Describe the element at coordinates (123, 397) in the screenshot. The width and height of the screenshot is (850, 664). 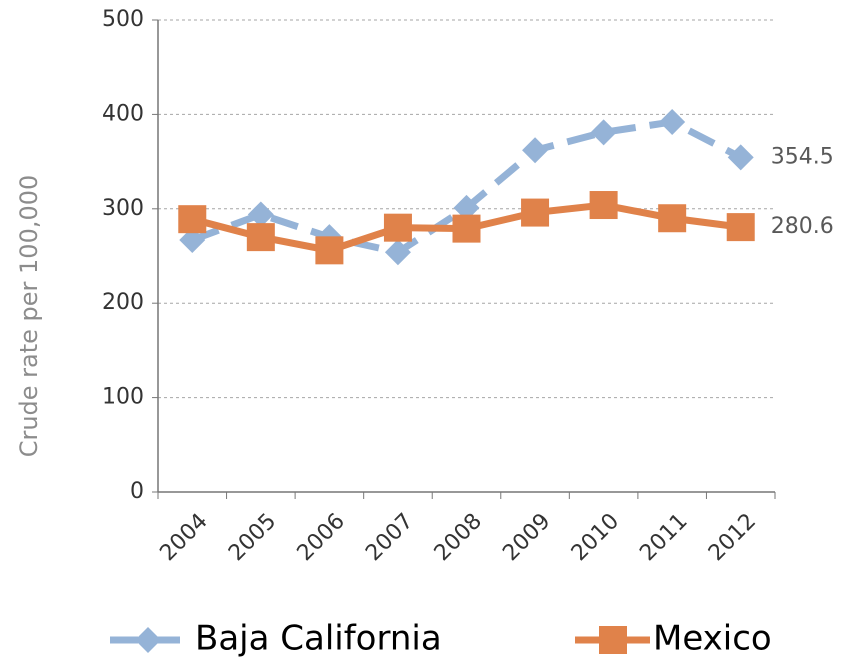
I see `y-tick-label: 100` at that location.